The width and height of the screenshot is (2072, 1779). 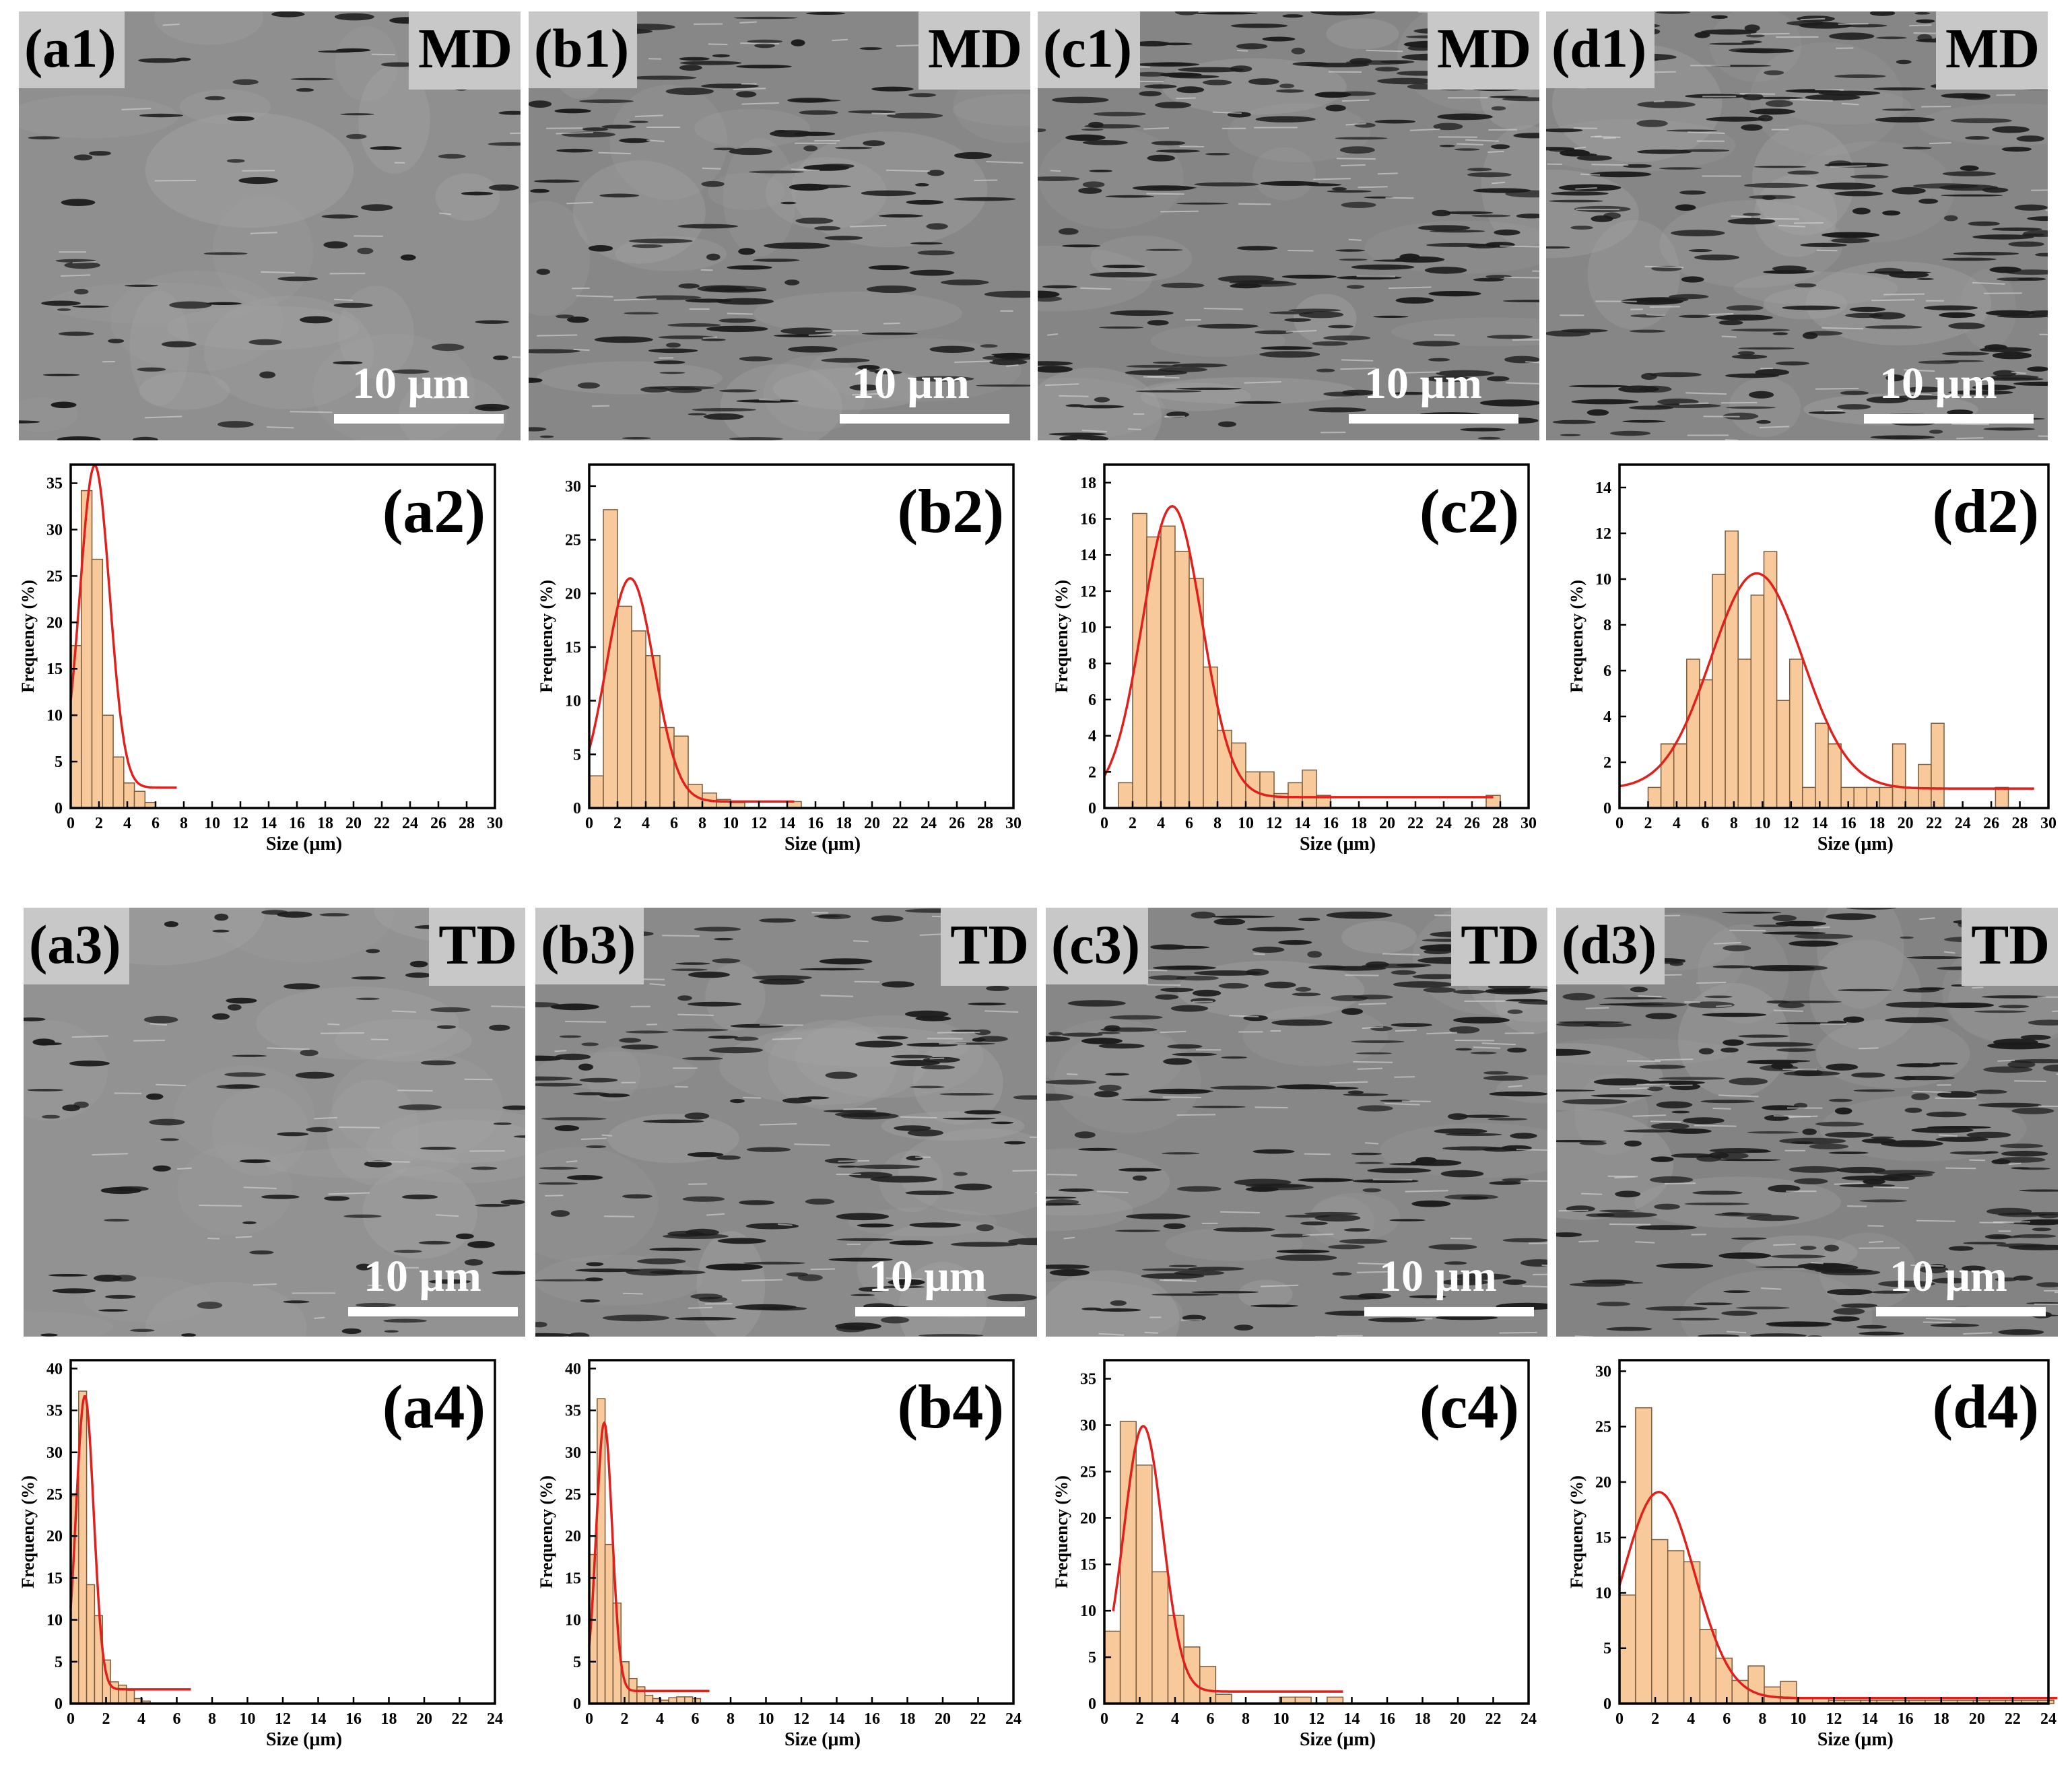 What do you see at coordinates (1603, 1593) in the screenshot?
I see `y-tick-label: 10` at bounding box center [1603, 1593].